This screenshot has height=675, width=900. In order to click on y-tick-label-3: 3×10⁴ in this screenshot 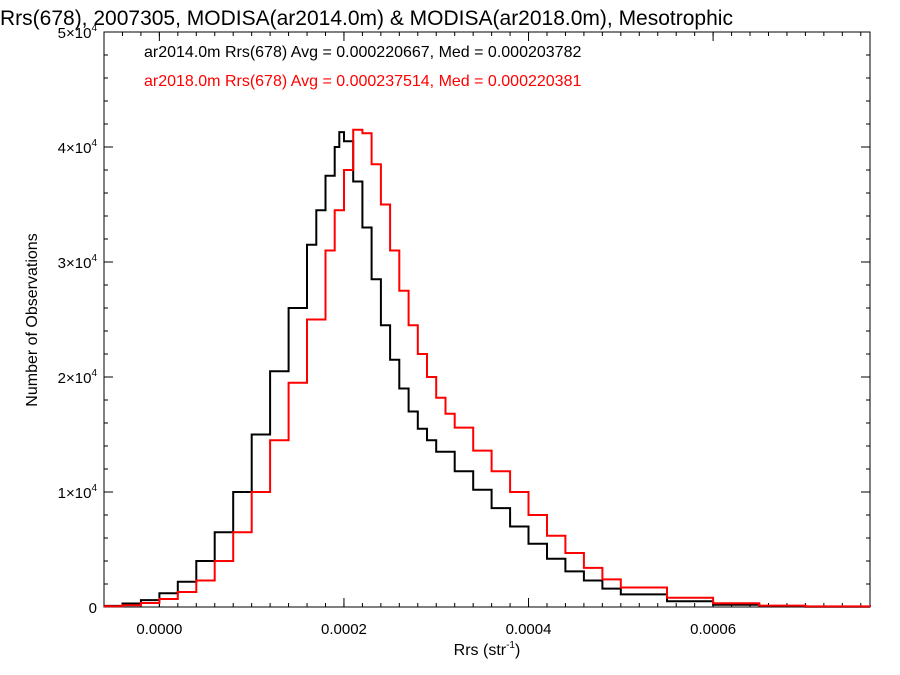, I will do `click(78, 262)`.